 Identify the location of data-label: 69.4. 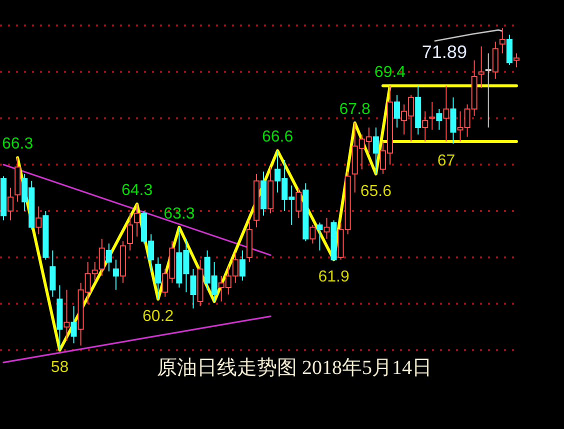
(390, 72).